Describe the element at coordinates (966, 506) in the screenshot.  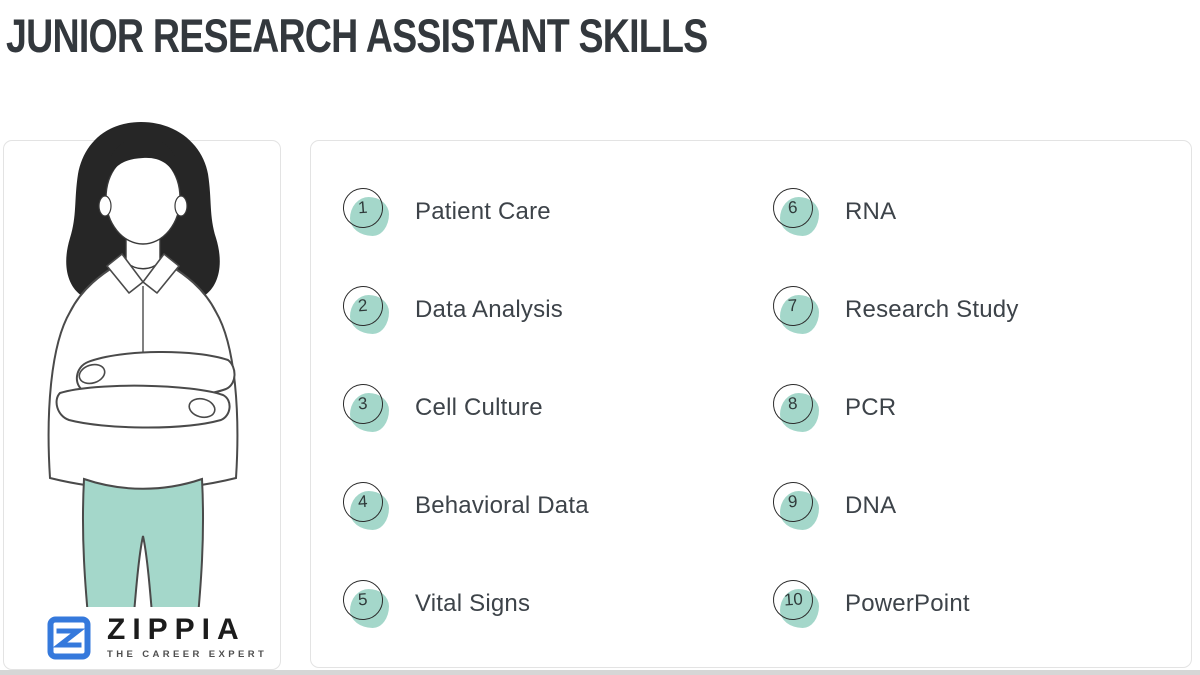
I see `skill-item: 9 DNA` at that location.